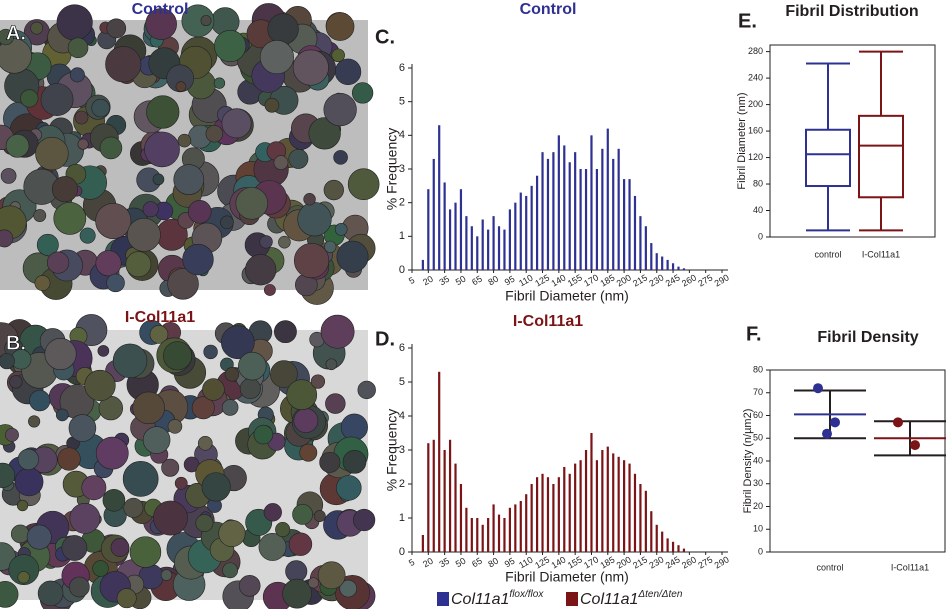 This screenshot has width=951, height=609. What do you see at coordinates (567, 577) in the screenshot?
I see `x-axis-title: Fibril Diameter (nm)` at bounding box center [567, 577].